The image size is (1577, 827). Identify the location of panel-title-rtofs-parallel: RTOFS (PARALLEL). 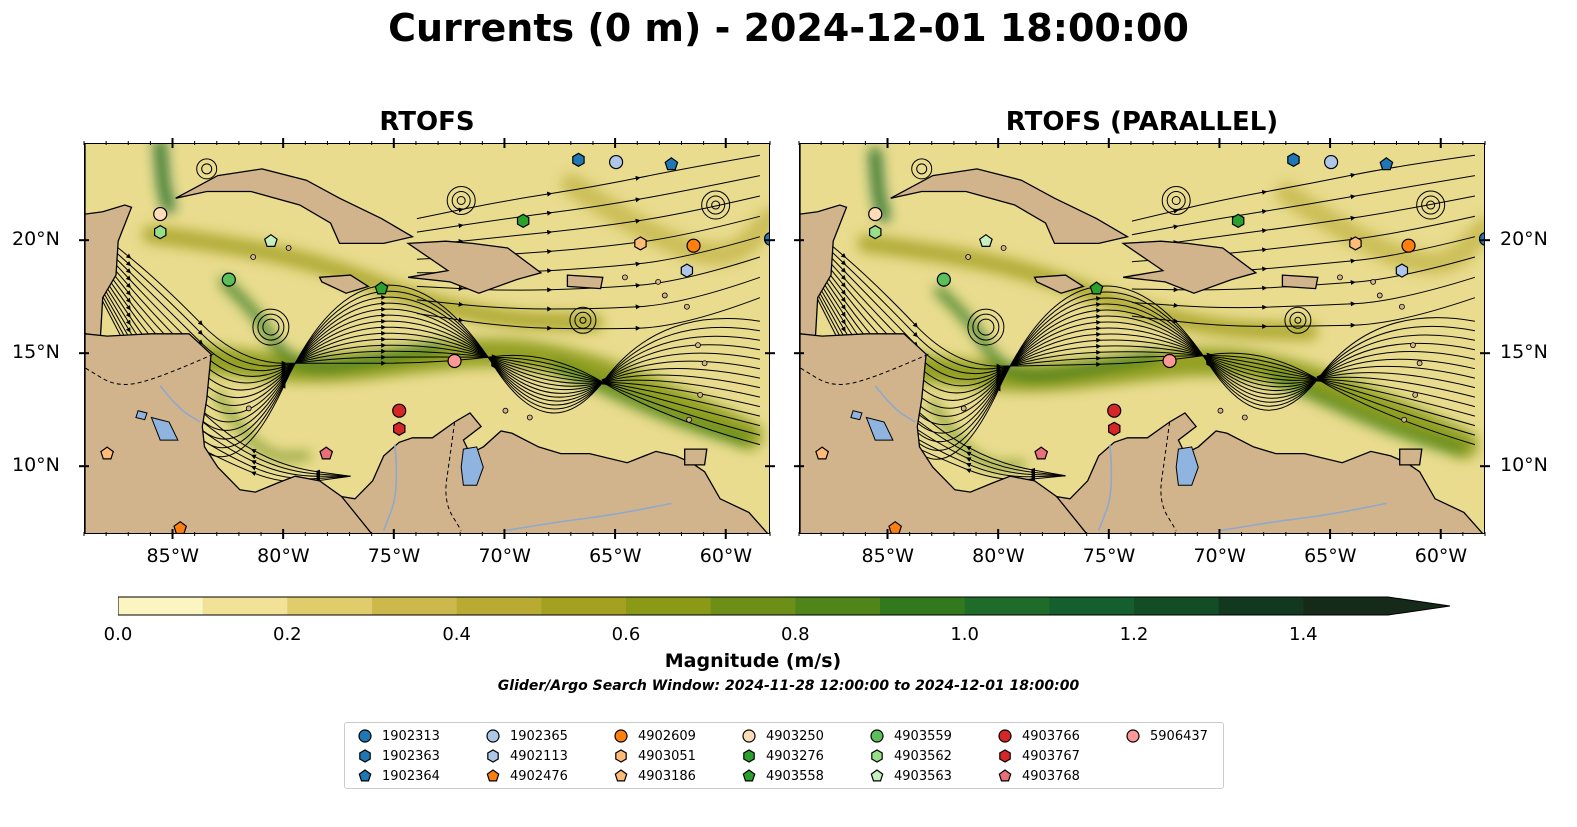
(1142, 122).